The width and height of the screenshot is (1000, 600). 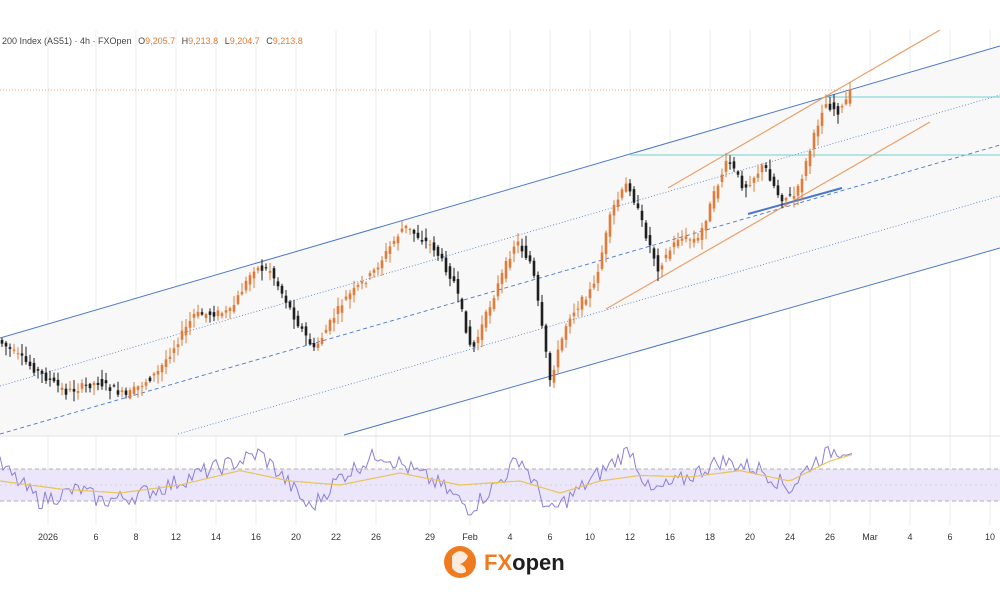 What do you see at coordinates (176, 537) in the screenshot?
I see `x-tick-label: 12` at bounding box center [176, 537].